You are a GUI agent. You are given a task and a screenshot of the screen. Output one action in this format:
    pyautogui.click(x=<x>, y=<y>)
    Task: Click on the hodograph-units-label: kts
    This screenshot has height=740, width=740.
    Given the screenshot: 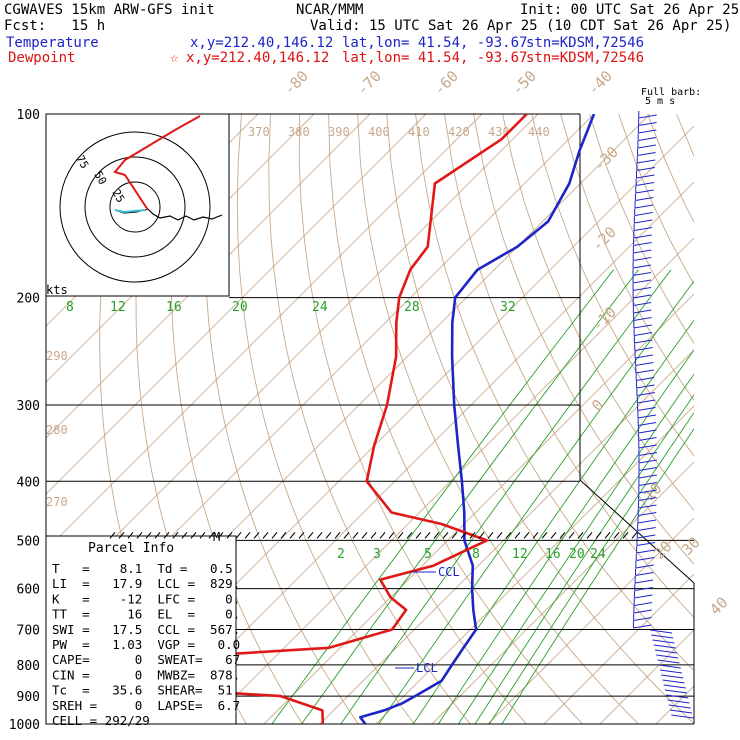 What is the action you would take?
    pyautogui.click(x=57, y=290)
    